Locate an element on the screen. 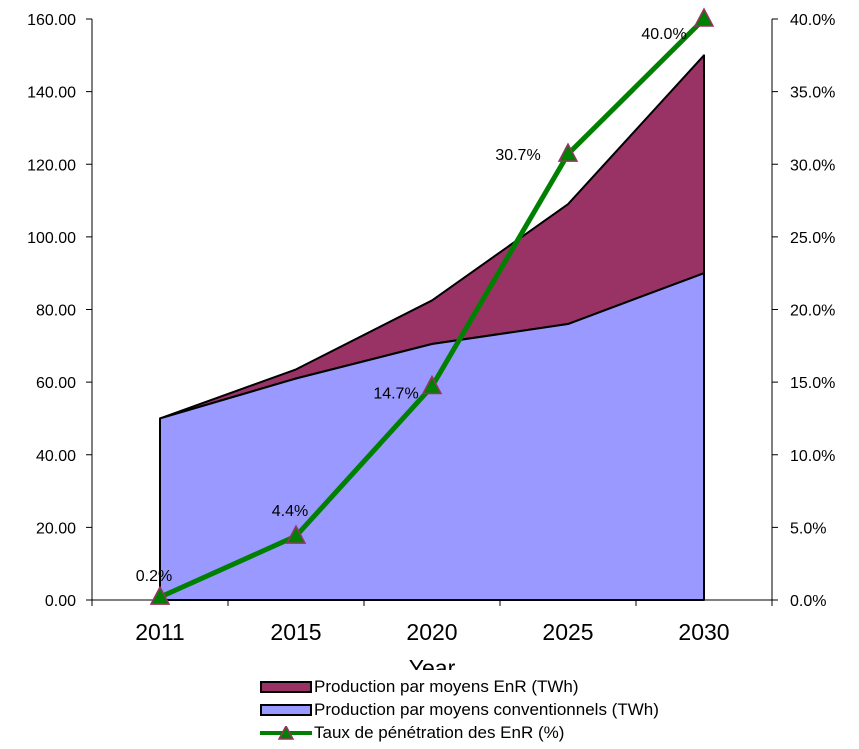  y-tick-label-left: 40.00 is located at coordinates (56, 456).